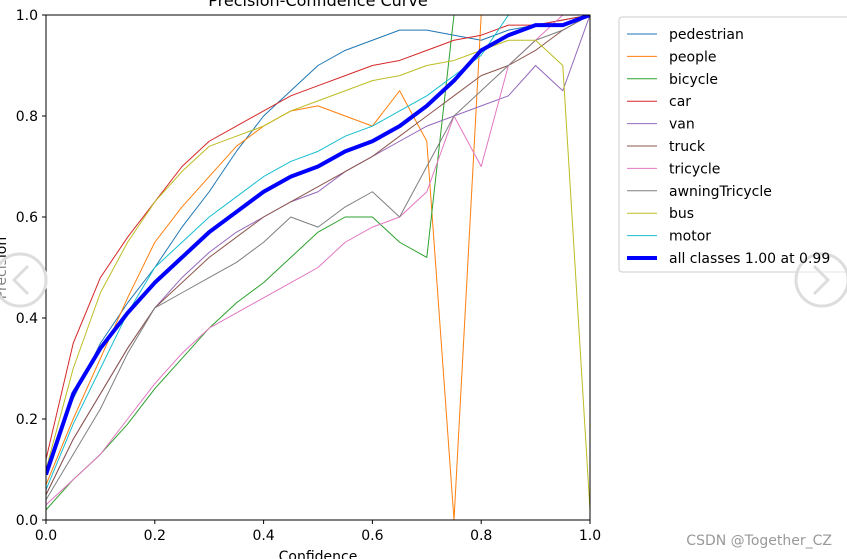  What do you see at coordinates (732, 144) in the screenshot?
I see `legend` at bounding box center [732, 144].